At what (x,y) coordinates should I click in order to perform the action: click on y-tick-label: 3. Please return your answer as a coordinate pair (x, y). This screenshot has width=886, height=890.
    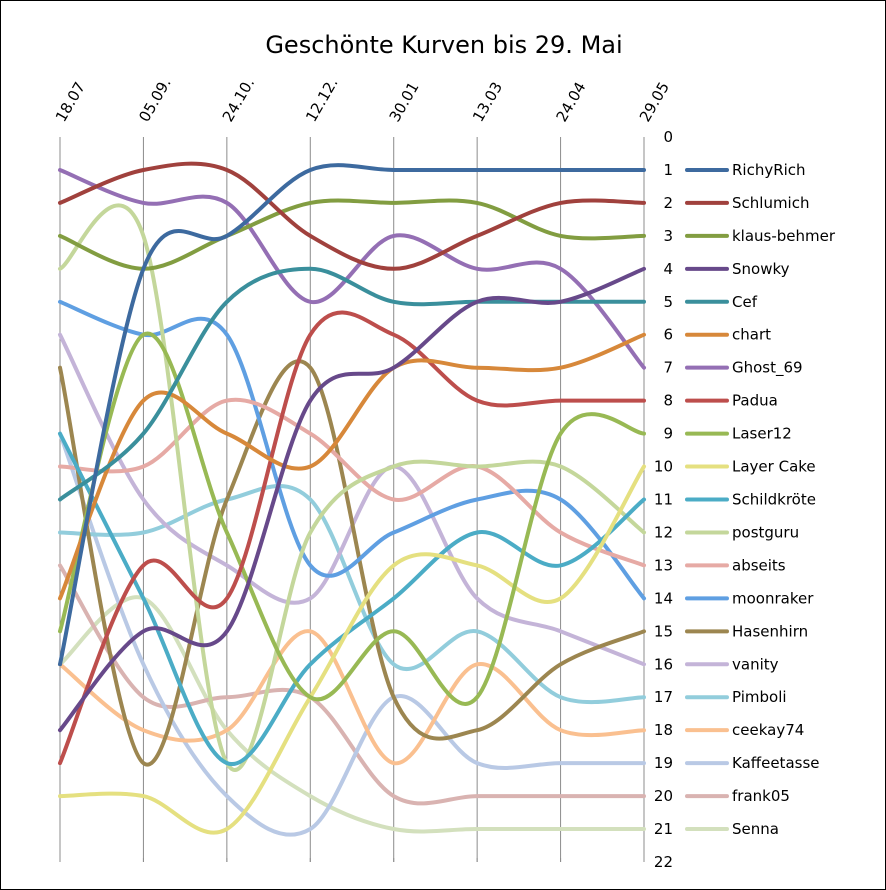
    Looking at the image, I should click on (668, 236).